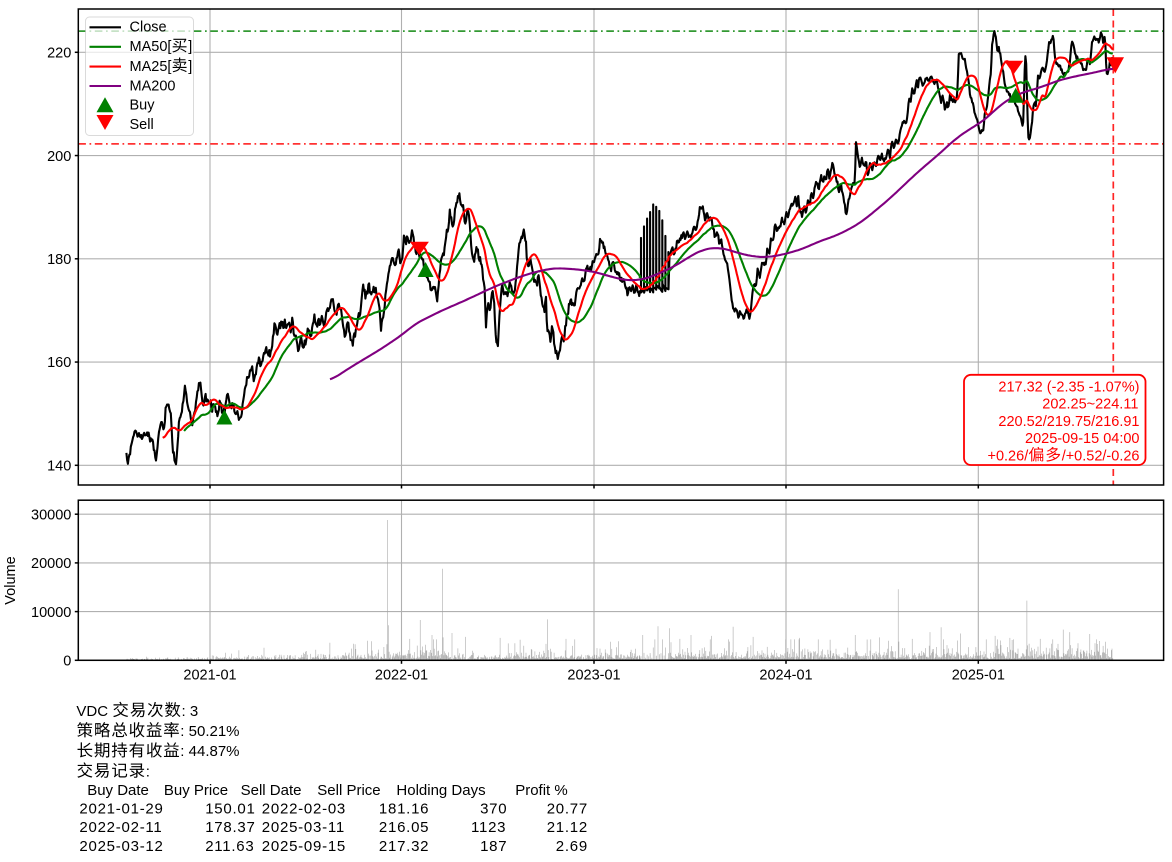 The image size is (1172, 862). Describe the element at coordinates (978, 675) in the screenshot. I see `svg-text: 2025-01` at that location.